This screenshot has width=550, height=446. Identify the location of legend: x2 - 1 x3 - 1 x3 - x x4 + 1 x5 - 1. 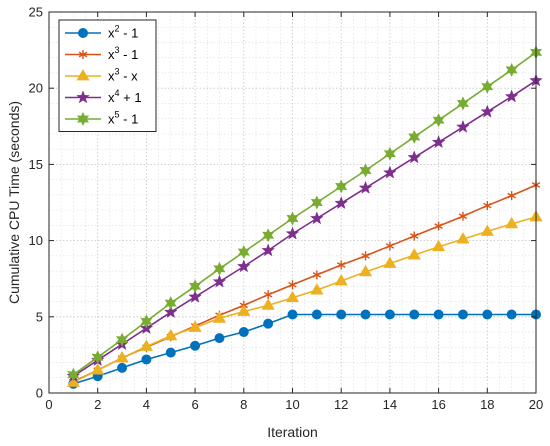
(107, 75).